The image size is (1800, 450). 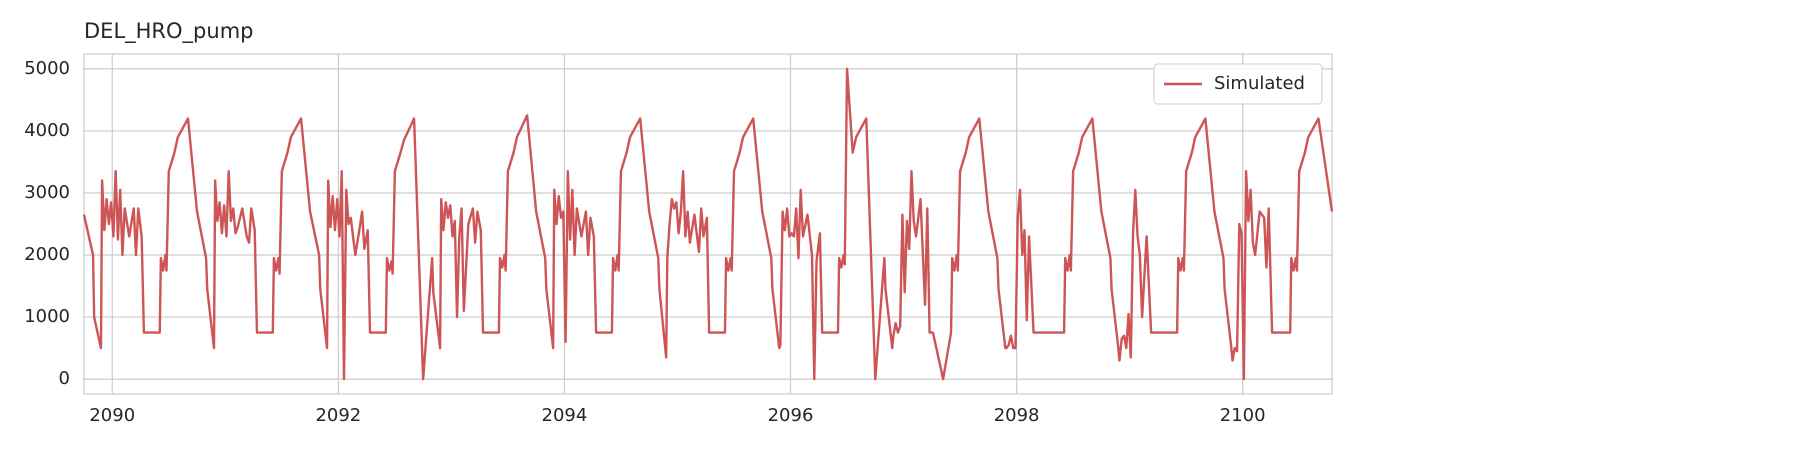 What do you see at coordinates (1017, 415) in the screenshot?
I see `x-tick-label: 2098` at bounding box center [1017, 415].